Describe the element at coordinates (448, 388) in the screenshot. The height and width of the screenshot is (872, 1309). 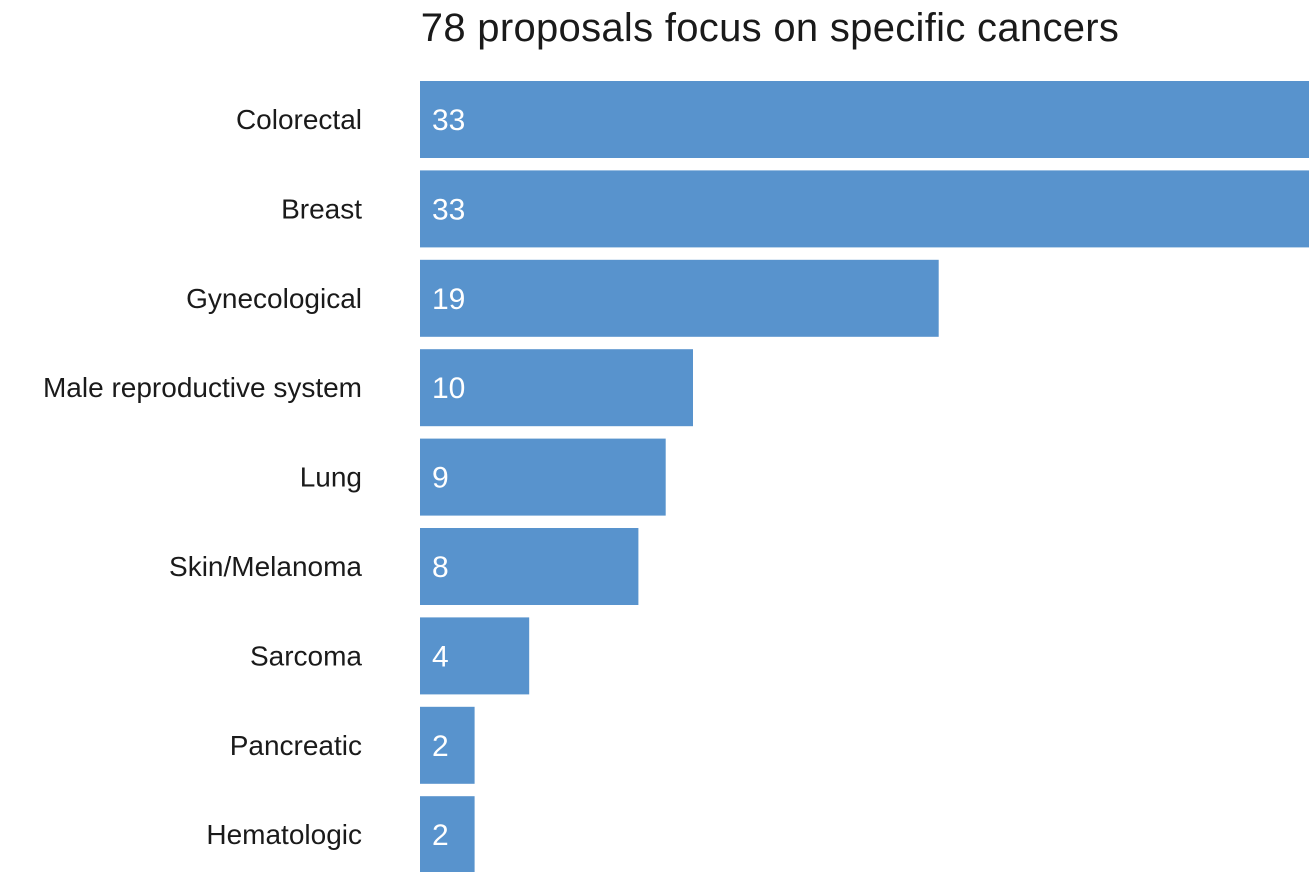
I see `value-label-male-reproductive-system: 10` at that location.